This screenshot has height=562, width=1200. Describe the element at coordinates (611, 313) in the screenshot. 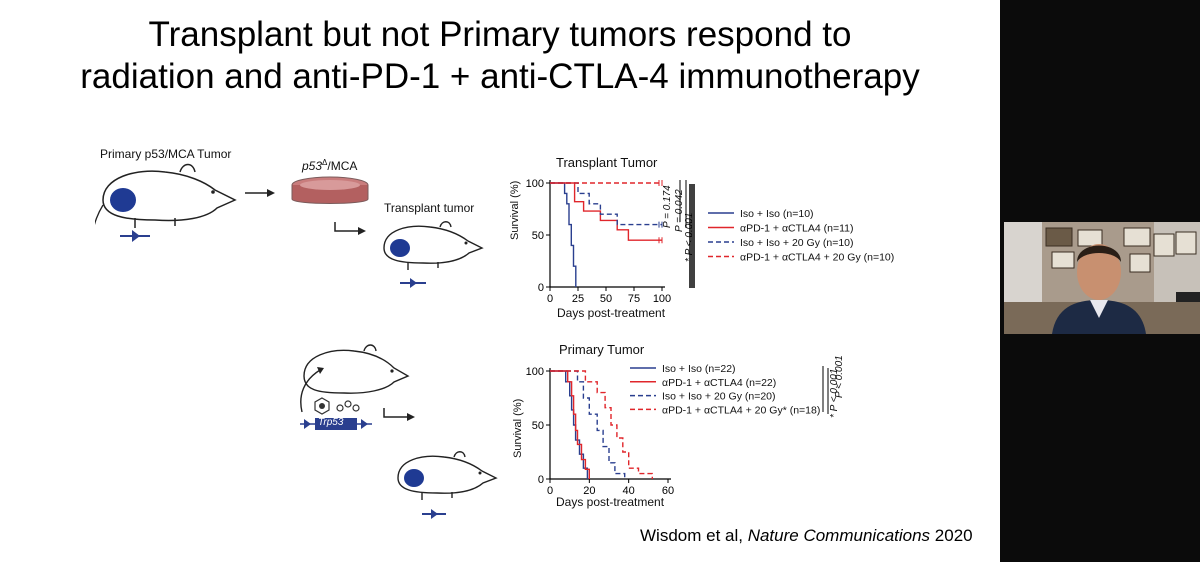

I see `chart1-xlabel: Days post-treatment` at that location.